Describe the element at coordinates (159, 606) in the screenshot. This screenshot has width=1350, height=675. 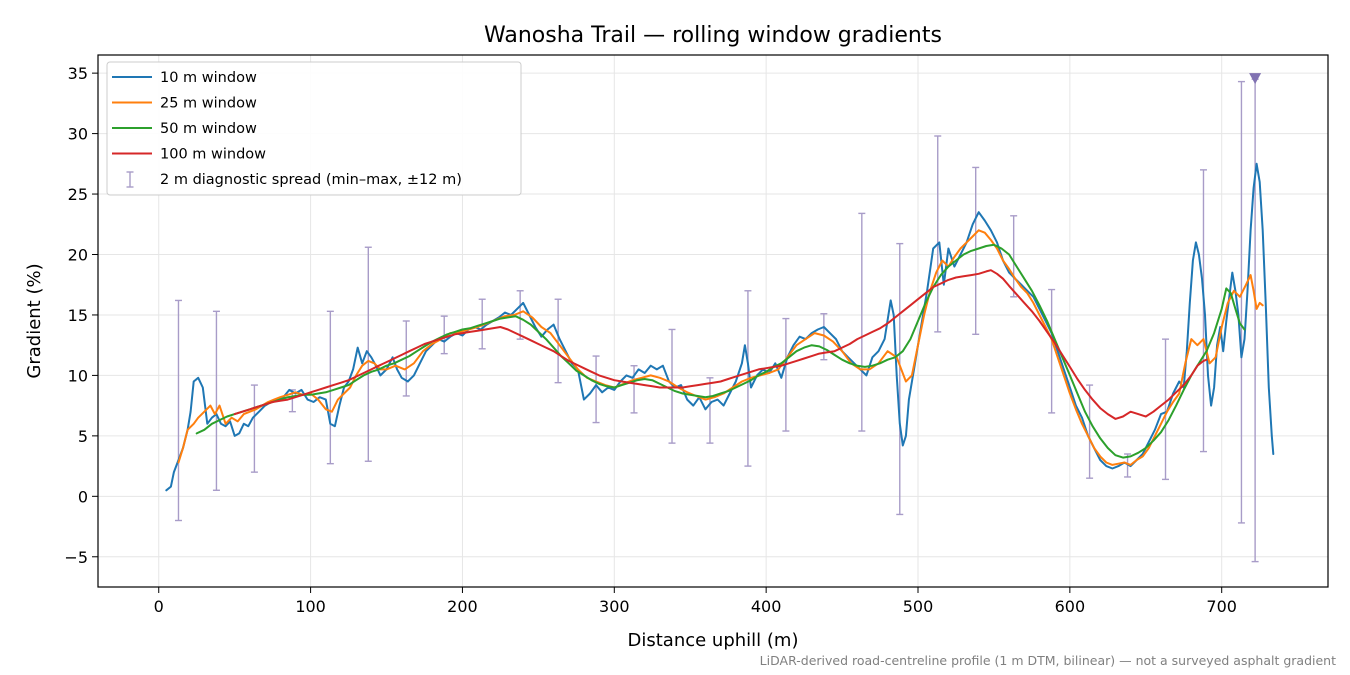
I see `x-tick-label: 0` at that location.